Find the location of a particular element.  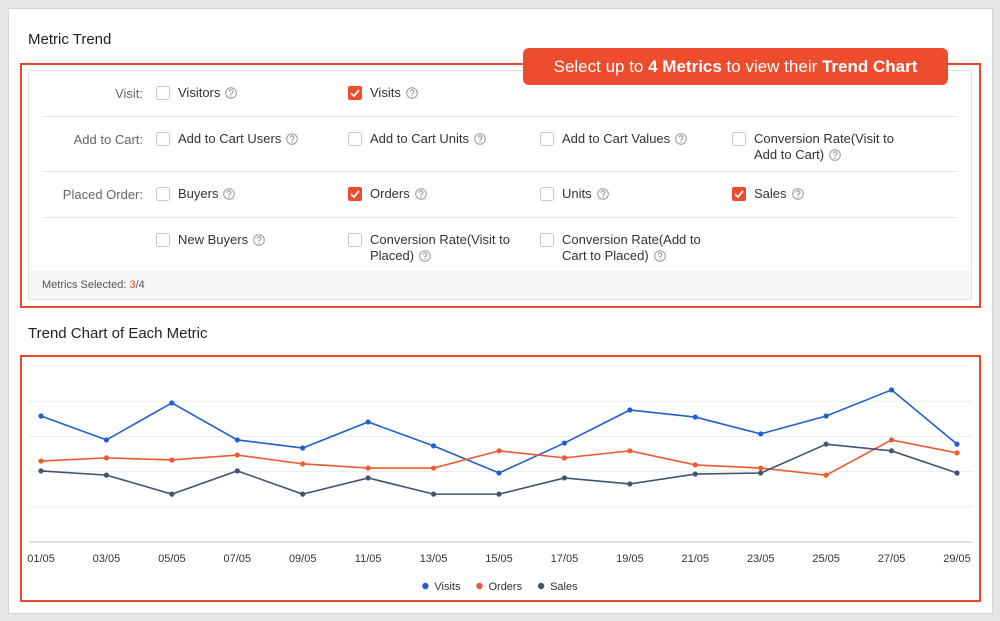

option-text: Visitors is located at coordinates (199, 92).